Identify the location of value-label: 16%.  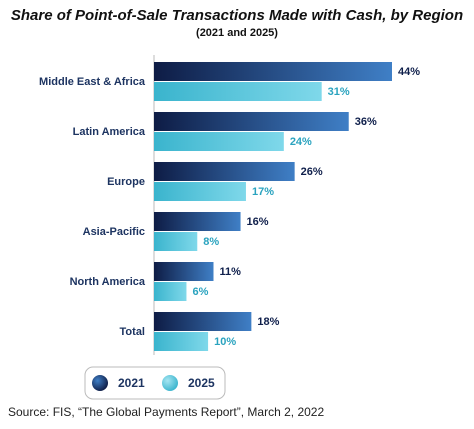
(258, 222).